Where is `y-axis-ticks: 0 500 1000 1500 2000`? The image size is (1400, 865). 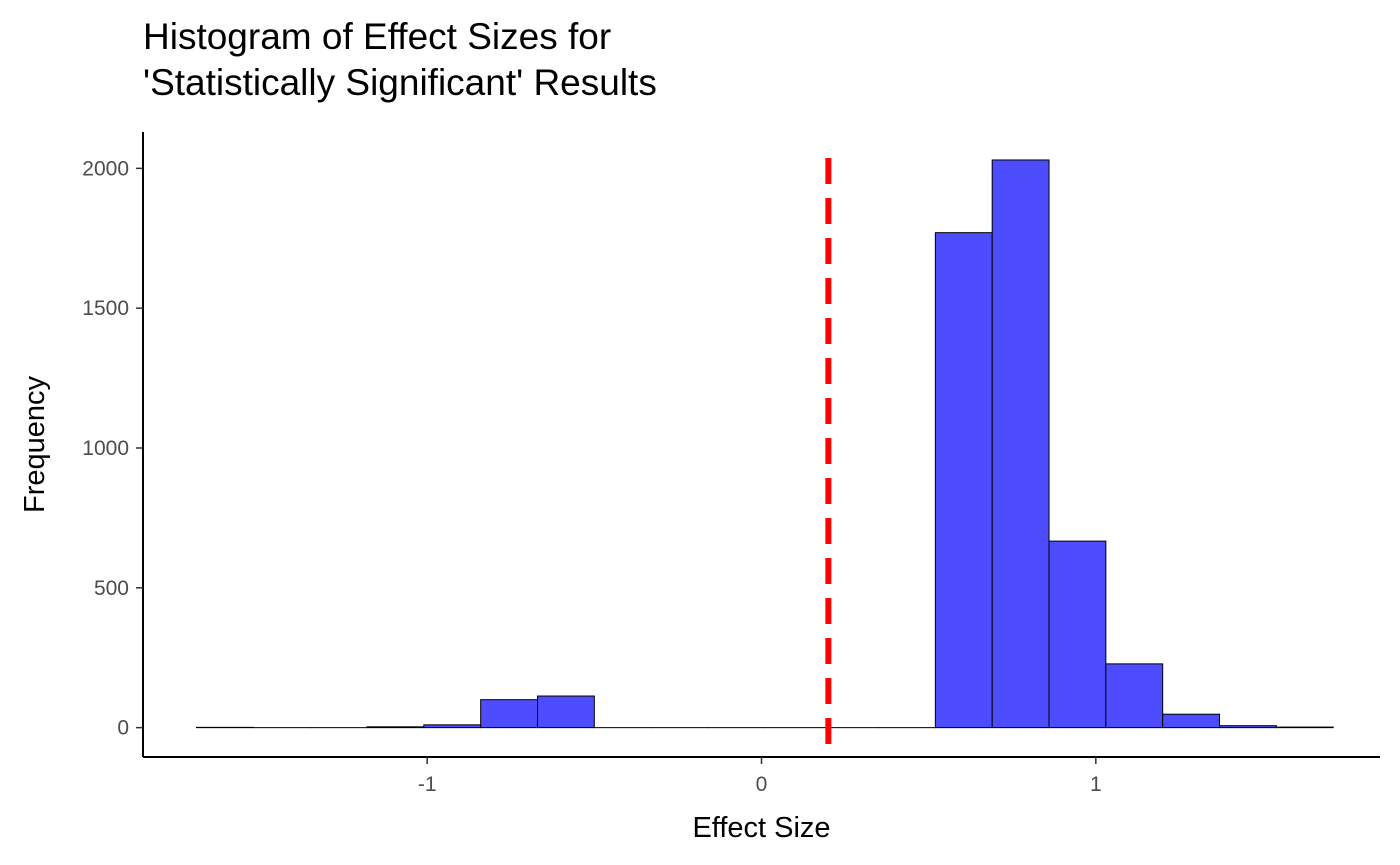
y-axis-ticks: 0 500 1000 1500 2000 is located at coordinates (112, 448).